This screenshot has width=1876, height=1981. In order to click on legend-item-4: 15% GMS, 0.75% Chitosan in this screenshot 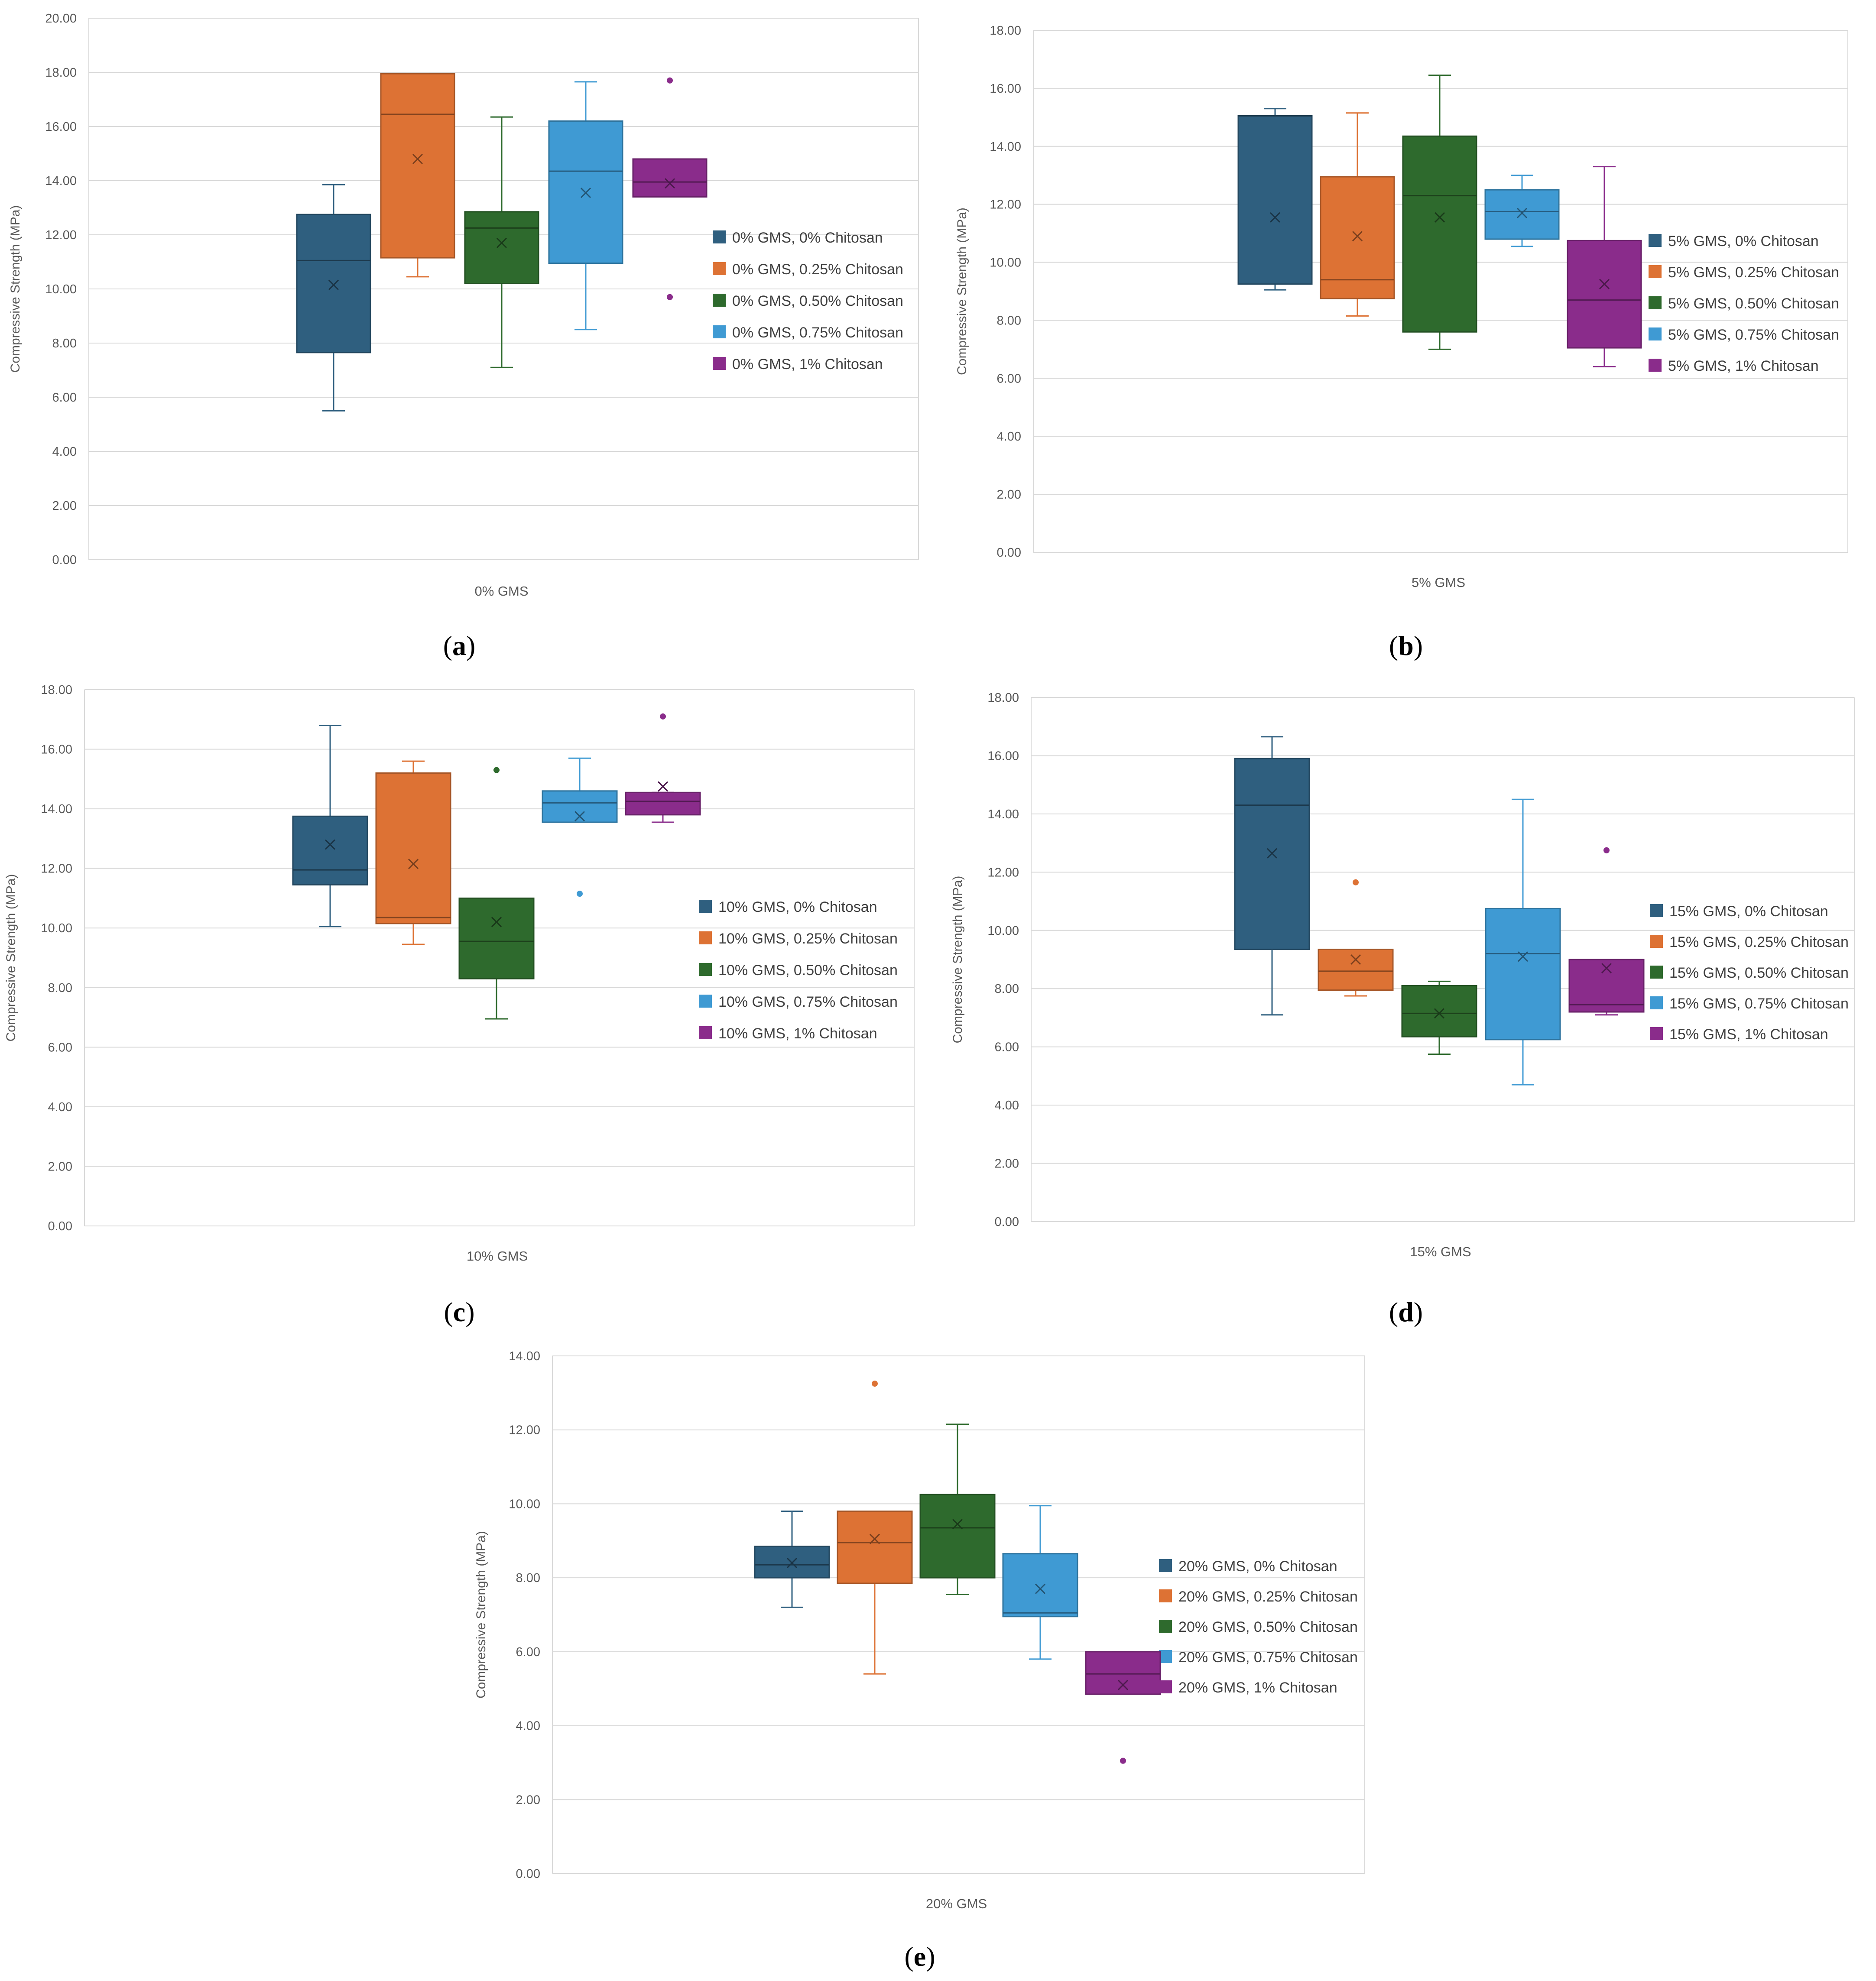, I will do `click(1749, 1003)`.